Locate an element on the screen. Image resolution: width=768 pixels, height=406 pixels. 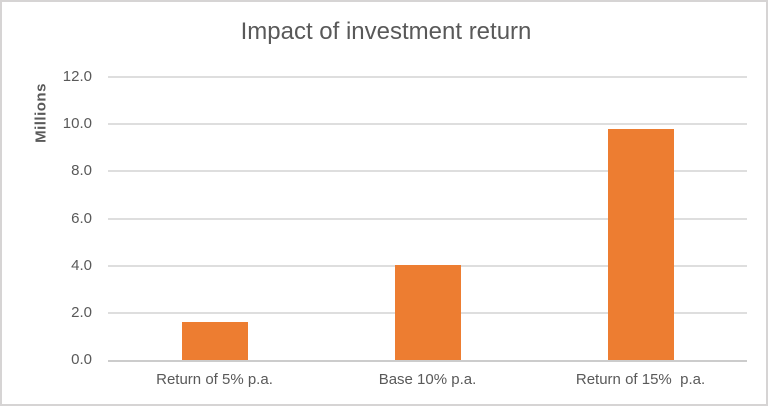
y-tick-label: 0.0 is located at coordinates (81, 359).